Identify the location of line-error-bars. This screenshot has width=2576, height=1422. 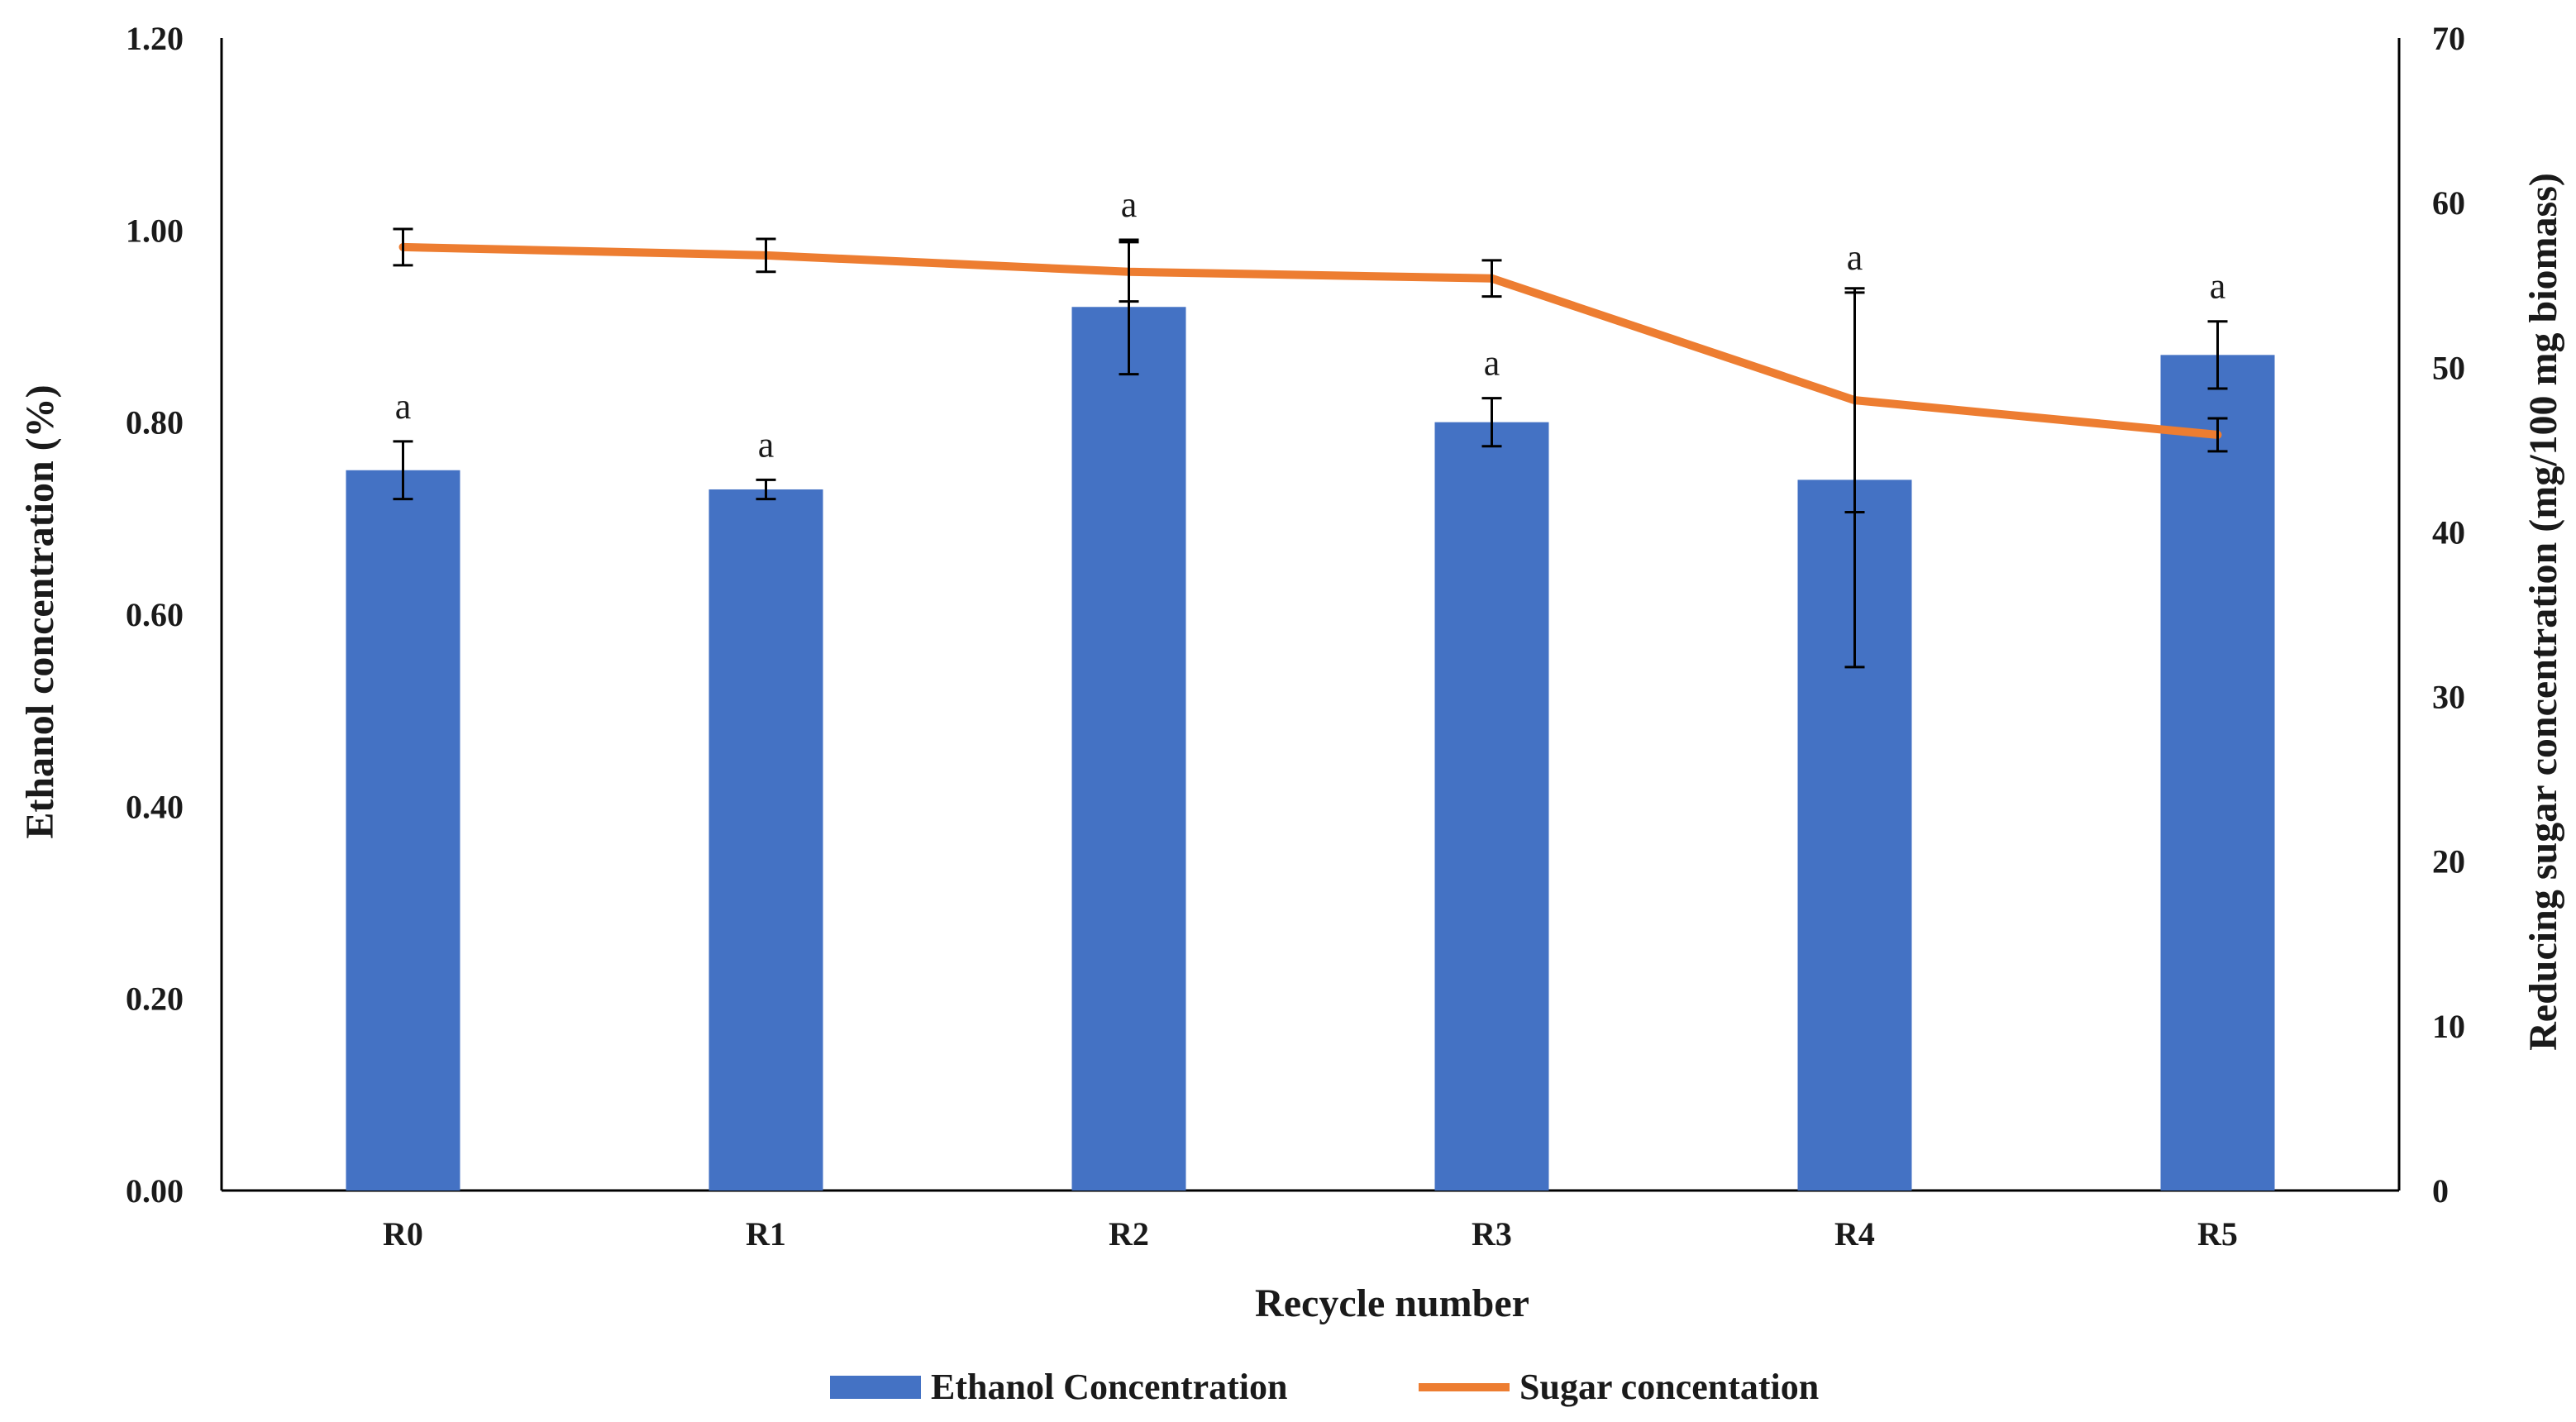
(1310, 370).